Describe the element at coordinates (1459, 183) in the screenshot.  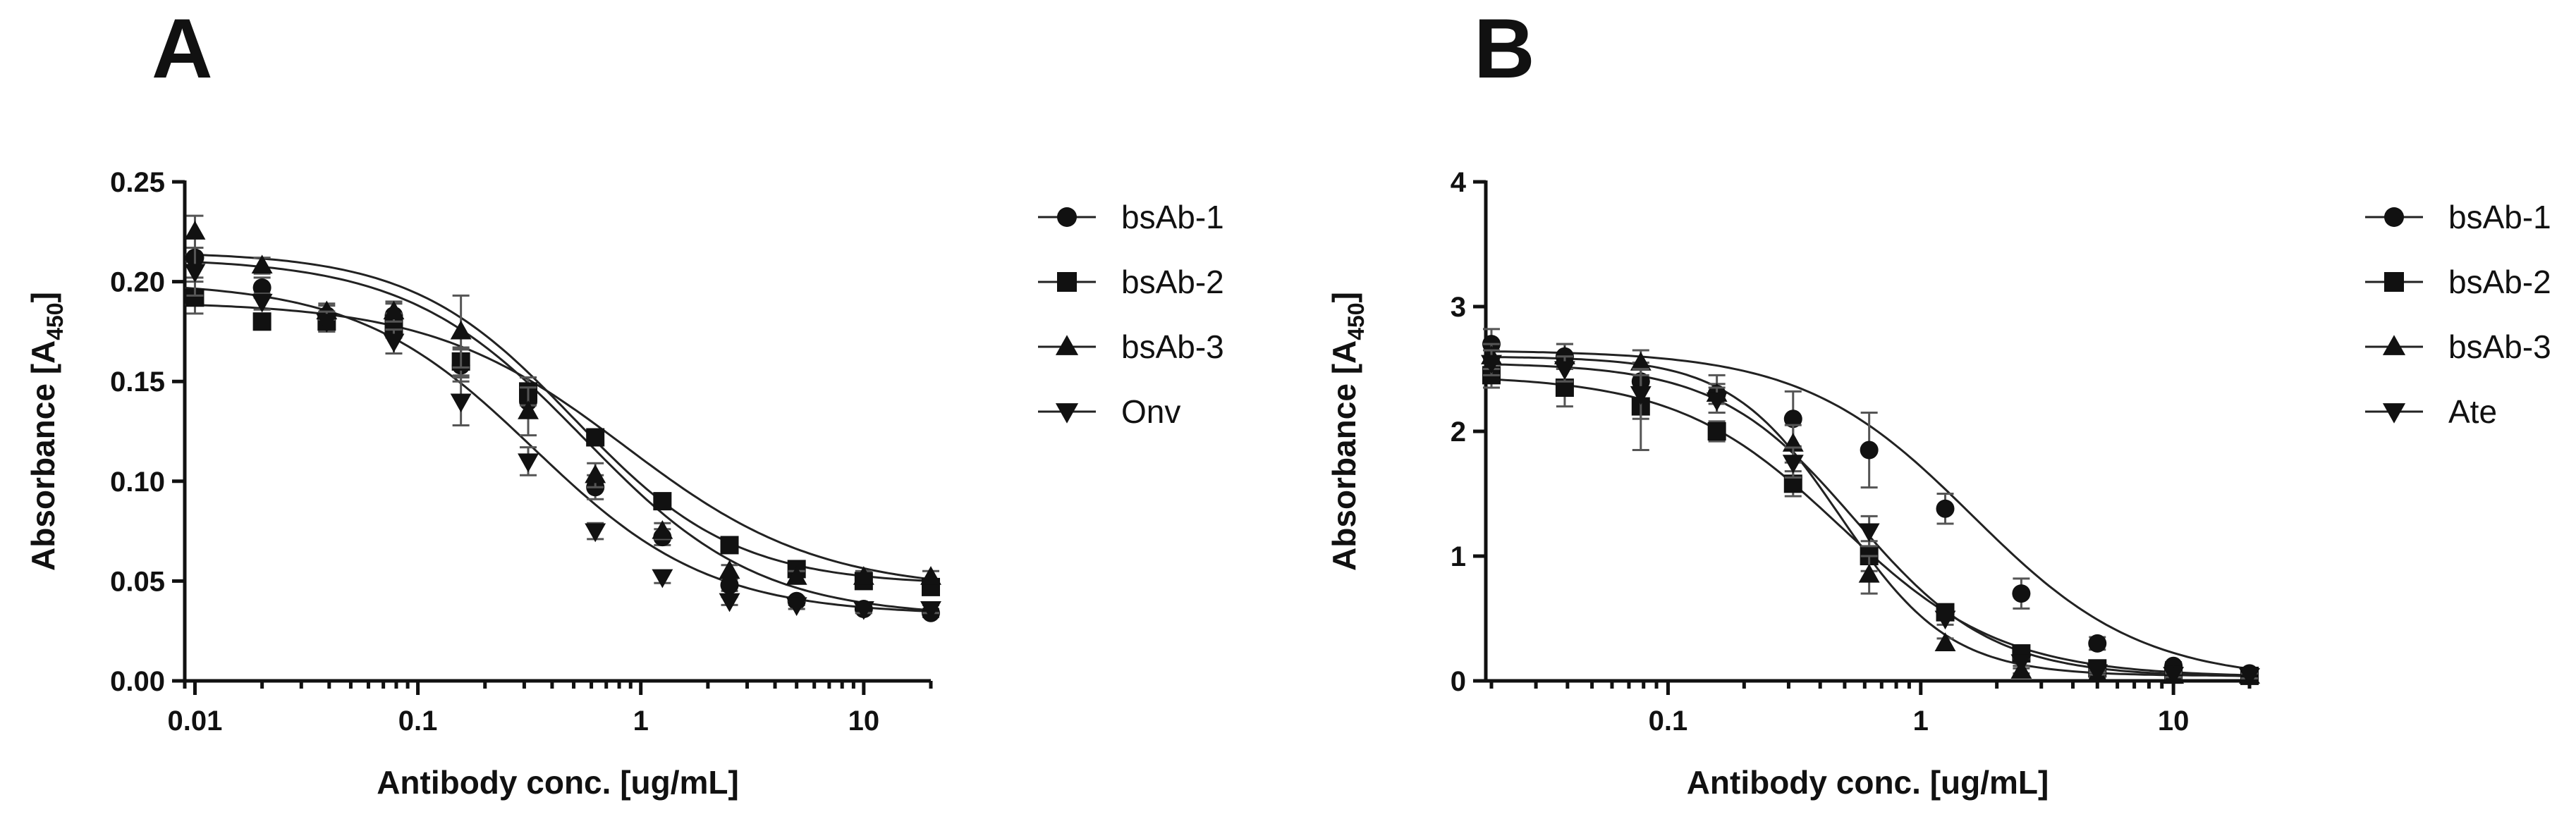
I see `y-tick-label: 4` at that location.